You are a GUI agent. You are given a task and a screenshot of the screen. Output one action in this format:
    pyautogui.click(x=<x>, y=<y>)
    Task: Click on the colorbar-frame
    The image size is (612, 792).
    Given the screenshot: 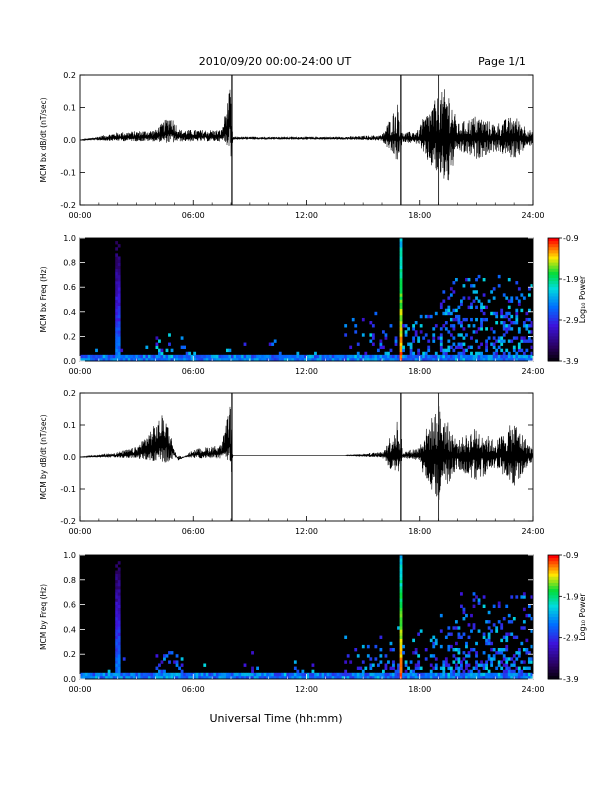 What is the action you would take?
    pyautogui.click(x=553, y=299)
    